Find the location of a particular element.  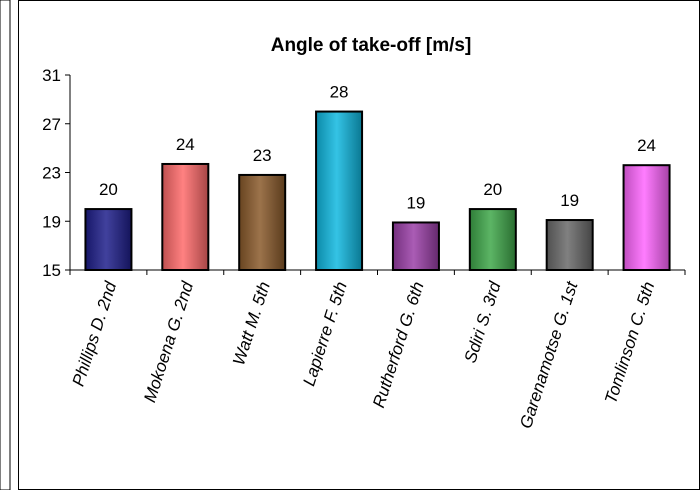

left-page-edge is located at coordinates (5, 245).